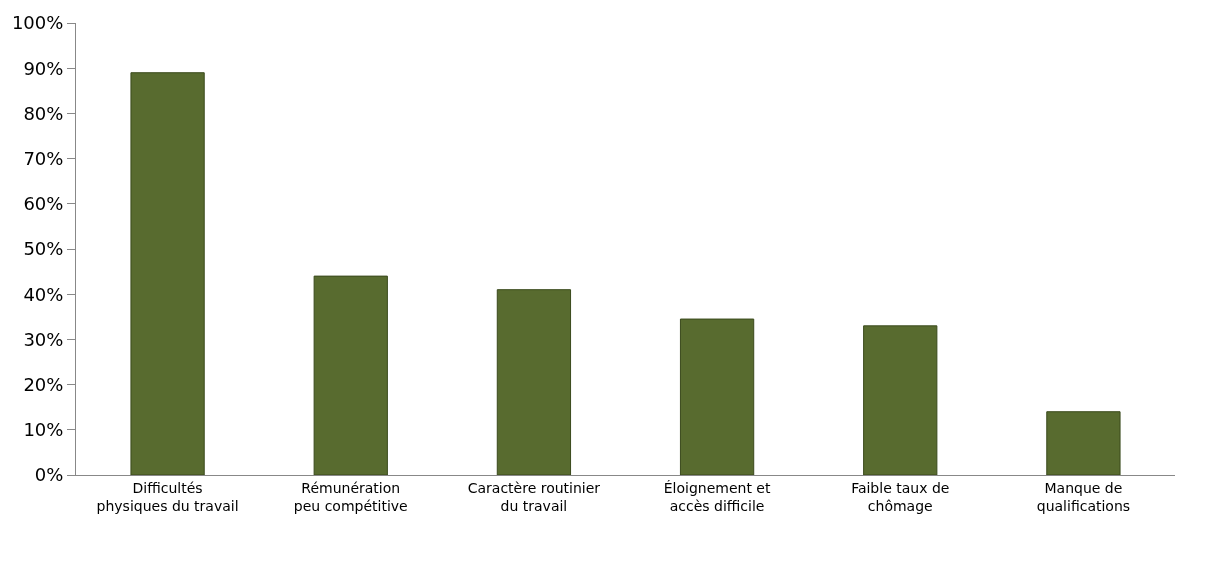  Describe the element at coordinates (43, 294) in the screenshot. I see `y-tick-label: 40%` at that location.